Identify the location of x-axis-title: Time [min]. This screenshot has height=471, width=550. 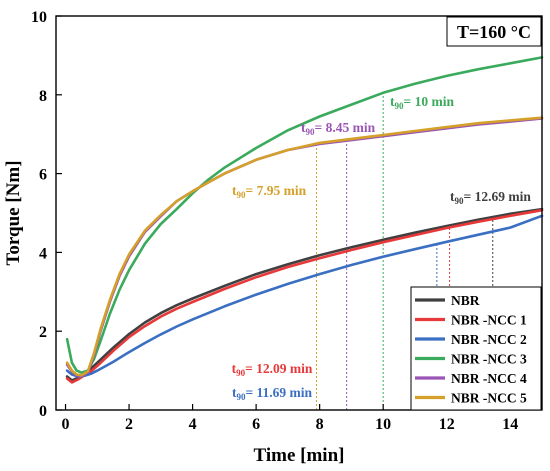
(299, 455).